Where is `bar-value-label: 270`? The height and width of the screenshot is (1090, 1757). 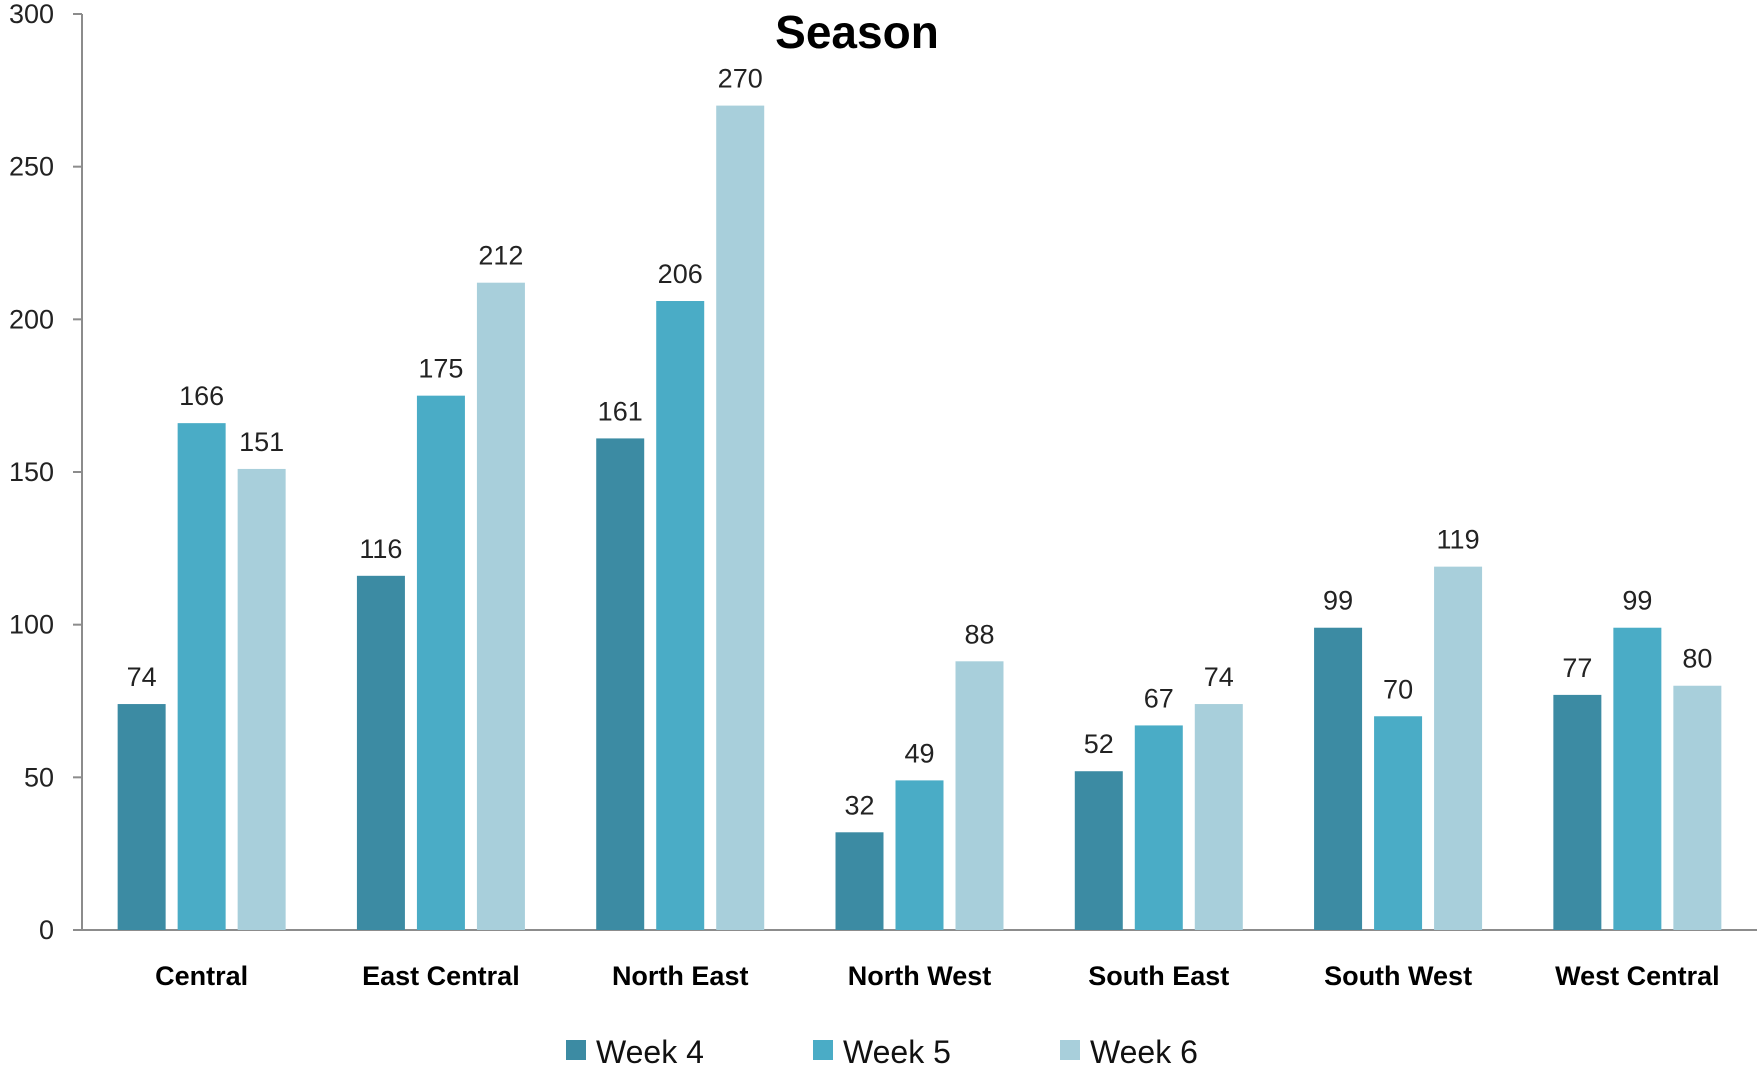 bar-value-label: 270 is located at coordinates (740, 79).